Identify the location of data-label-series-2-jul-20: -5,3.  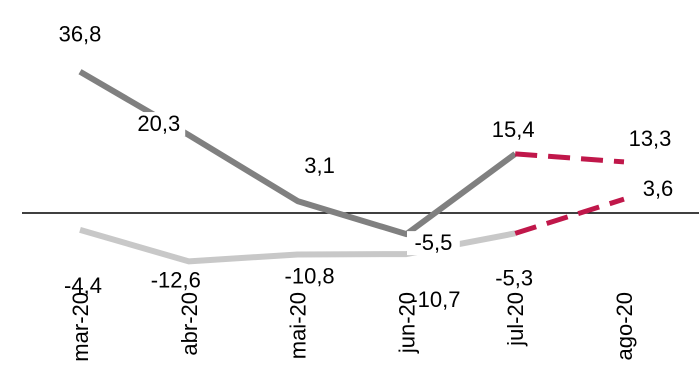
(514, 277).